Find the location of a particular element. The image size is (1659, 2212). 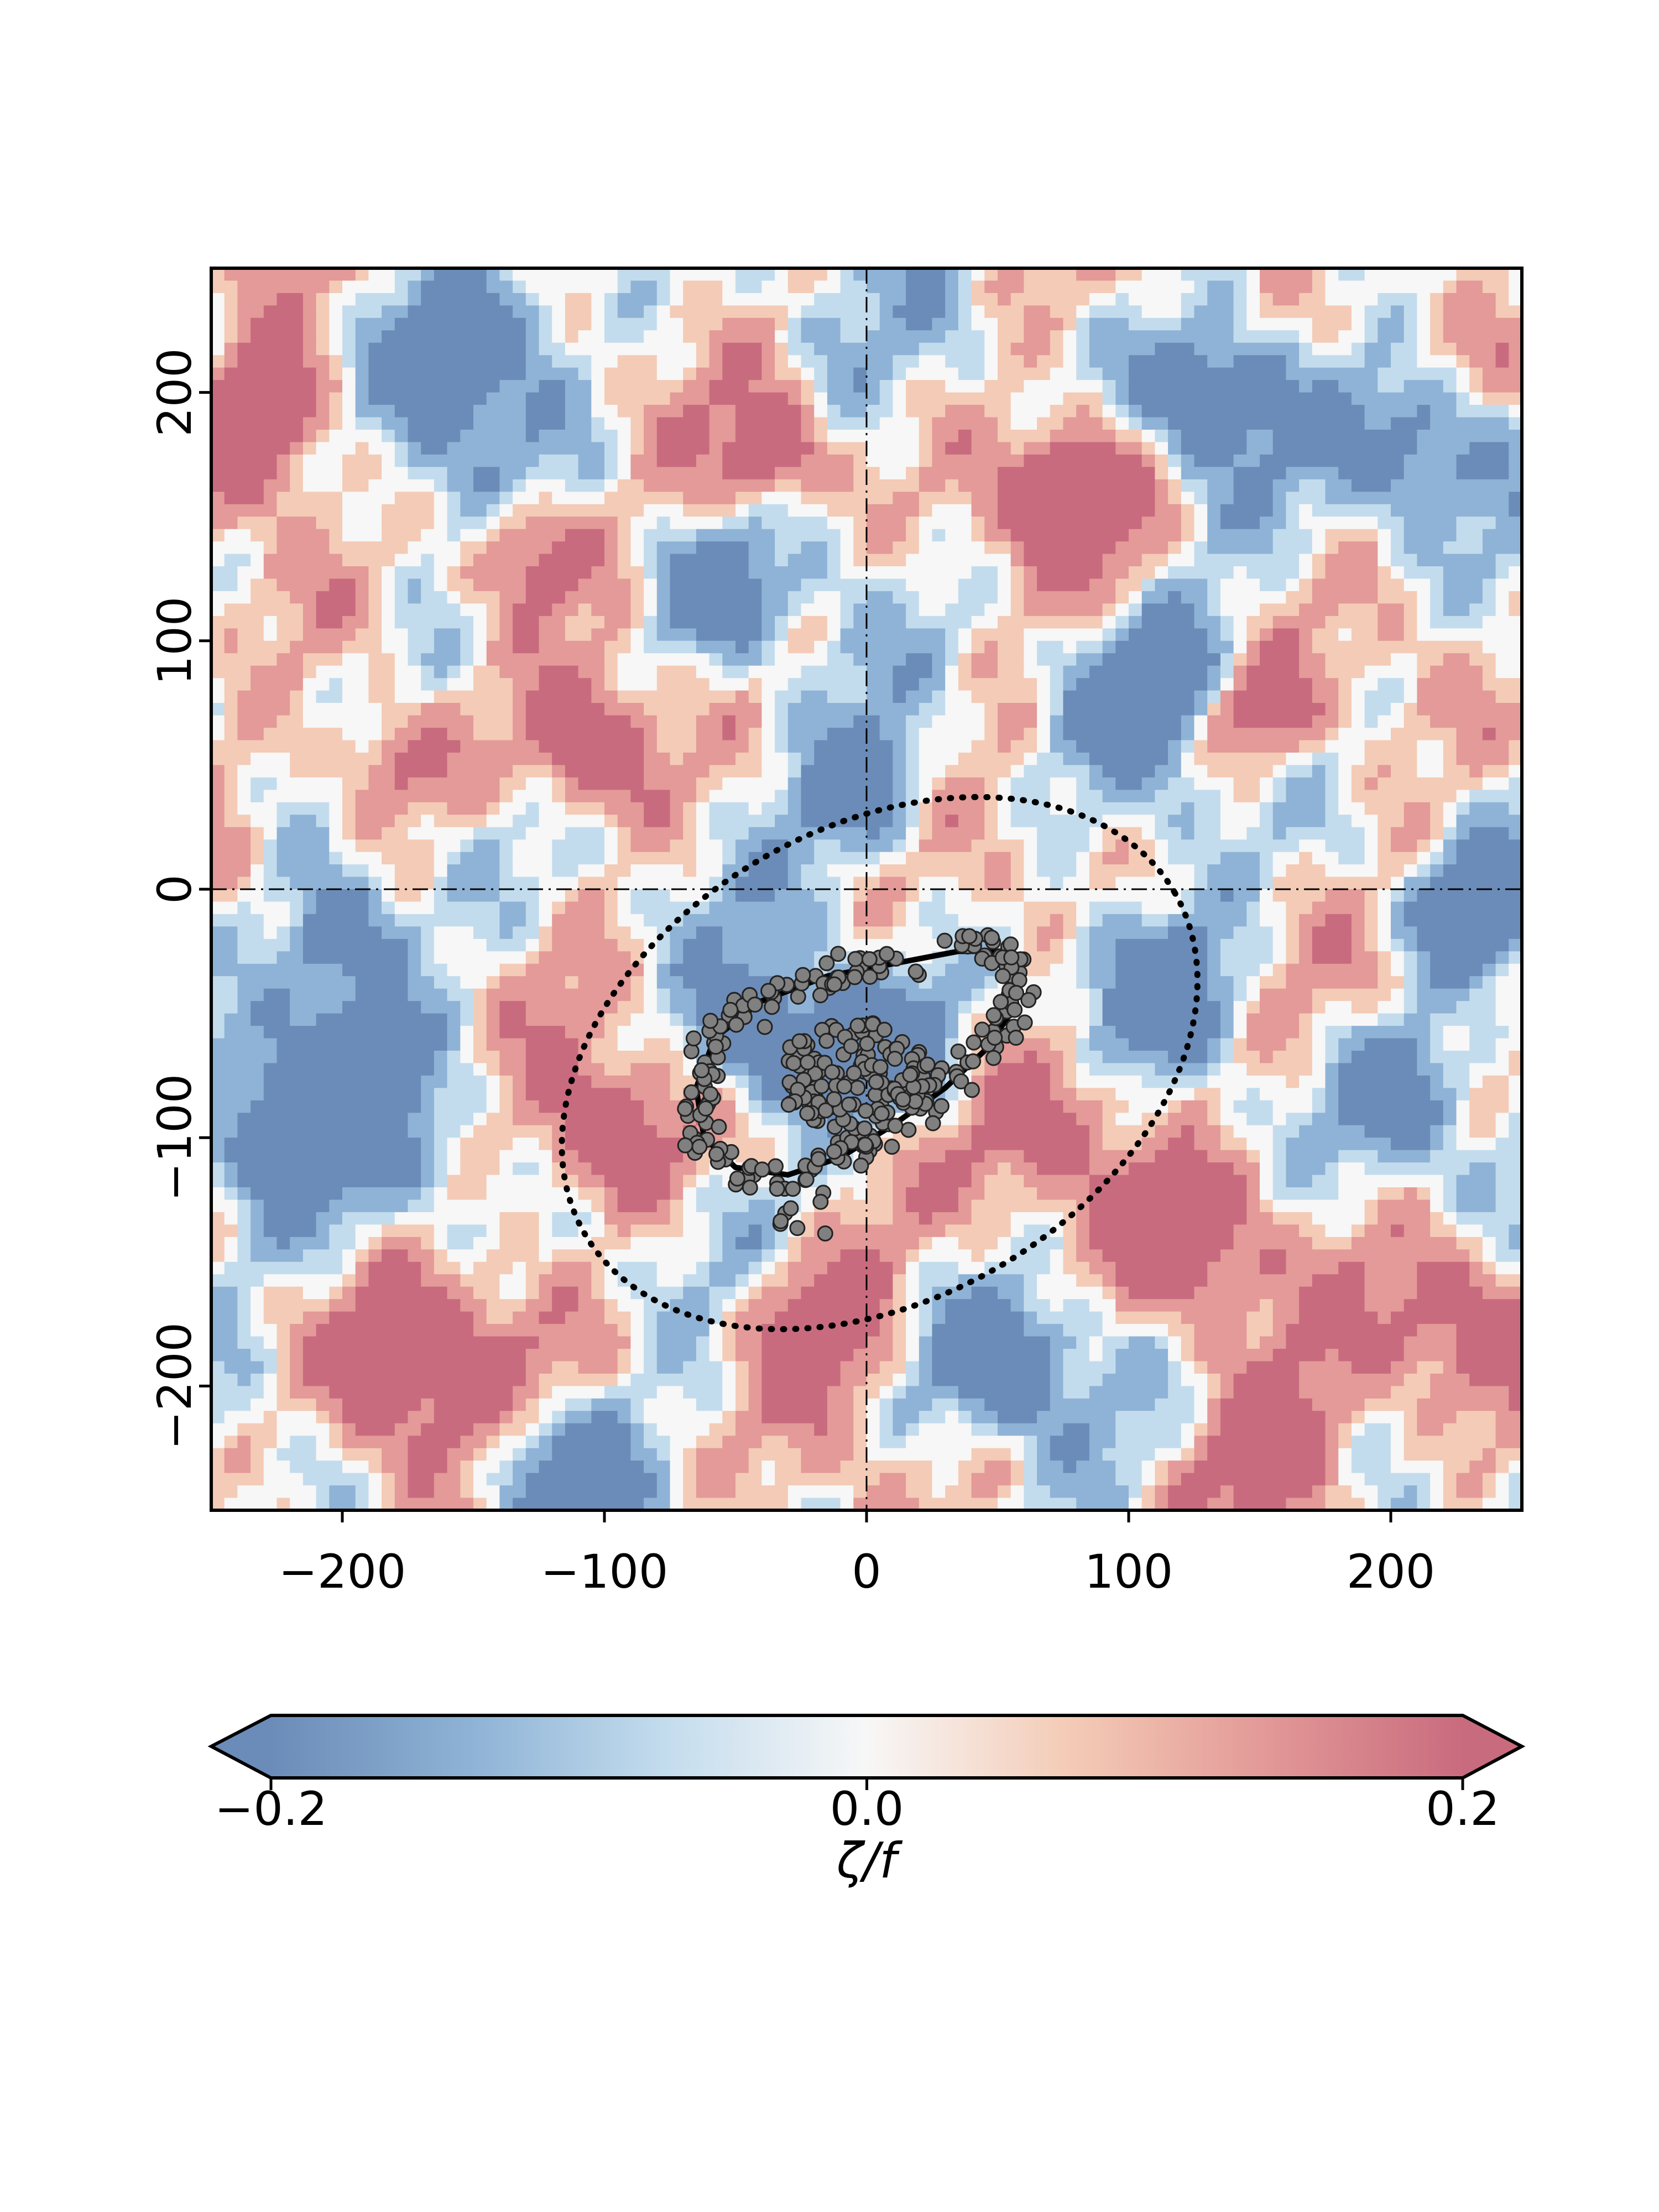

y-tick-label: −200 is located at coordinates (175, 1386).